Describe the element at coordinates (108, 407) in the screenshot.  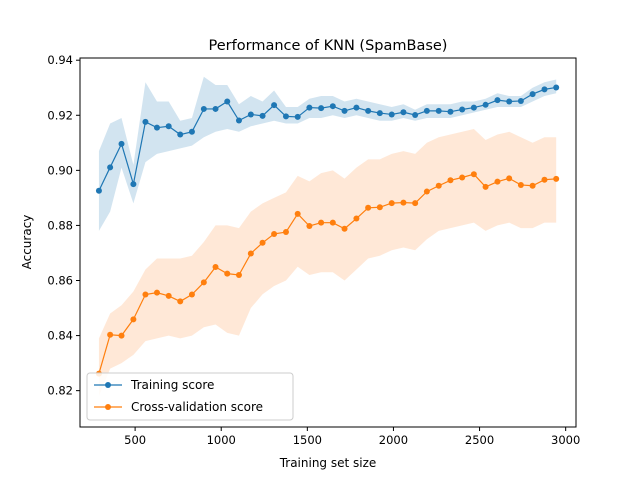
I see `legend-marker-cv-point` at that location.